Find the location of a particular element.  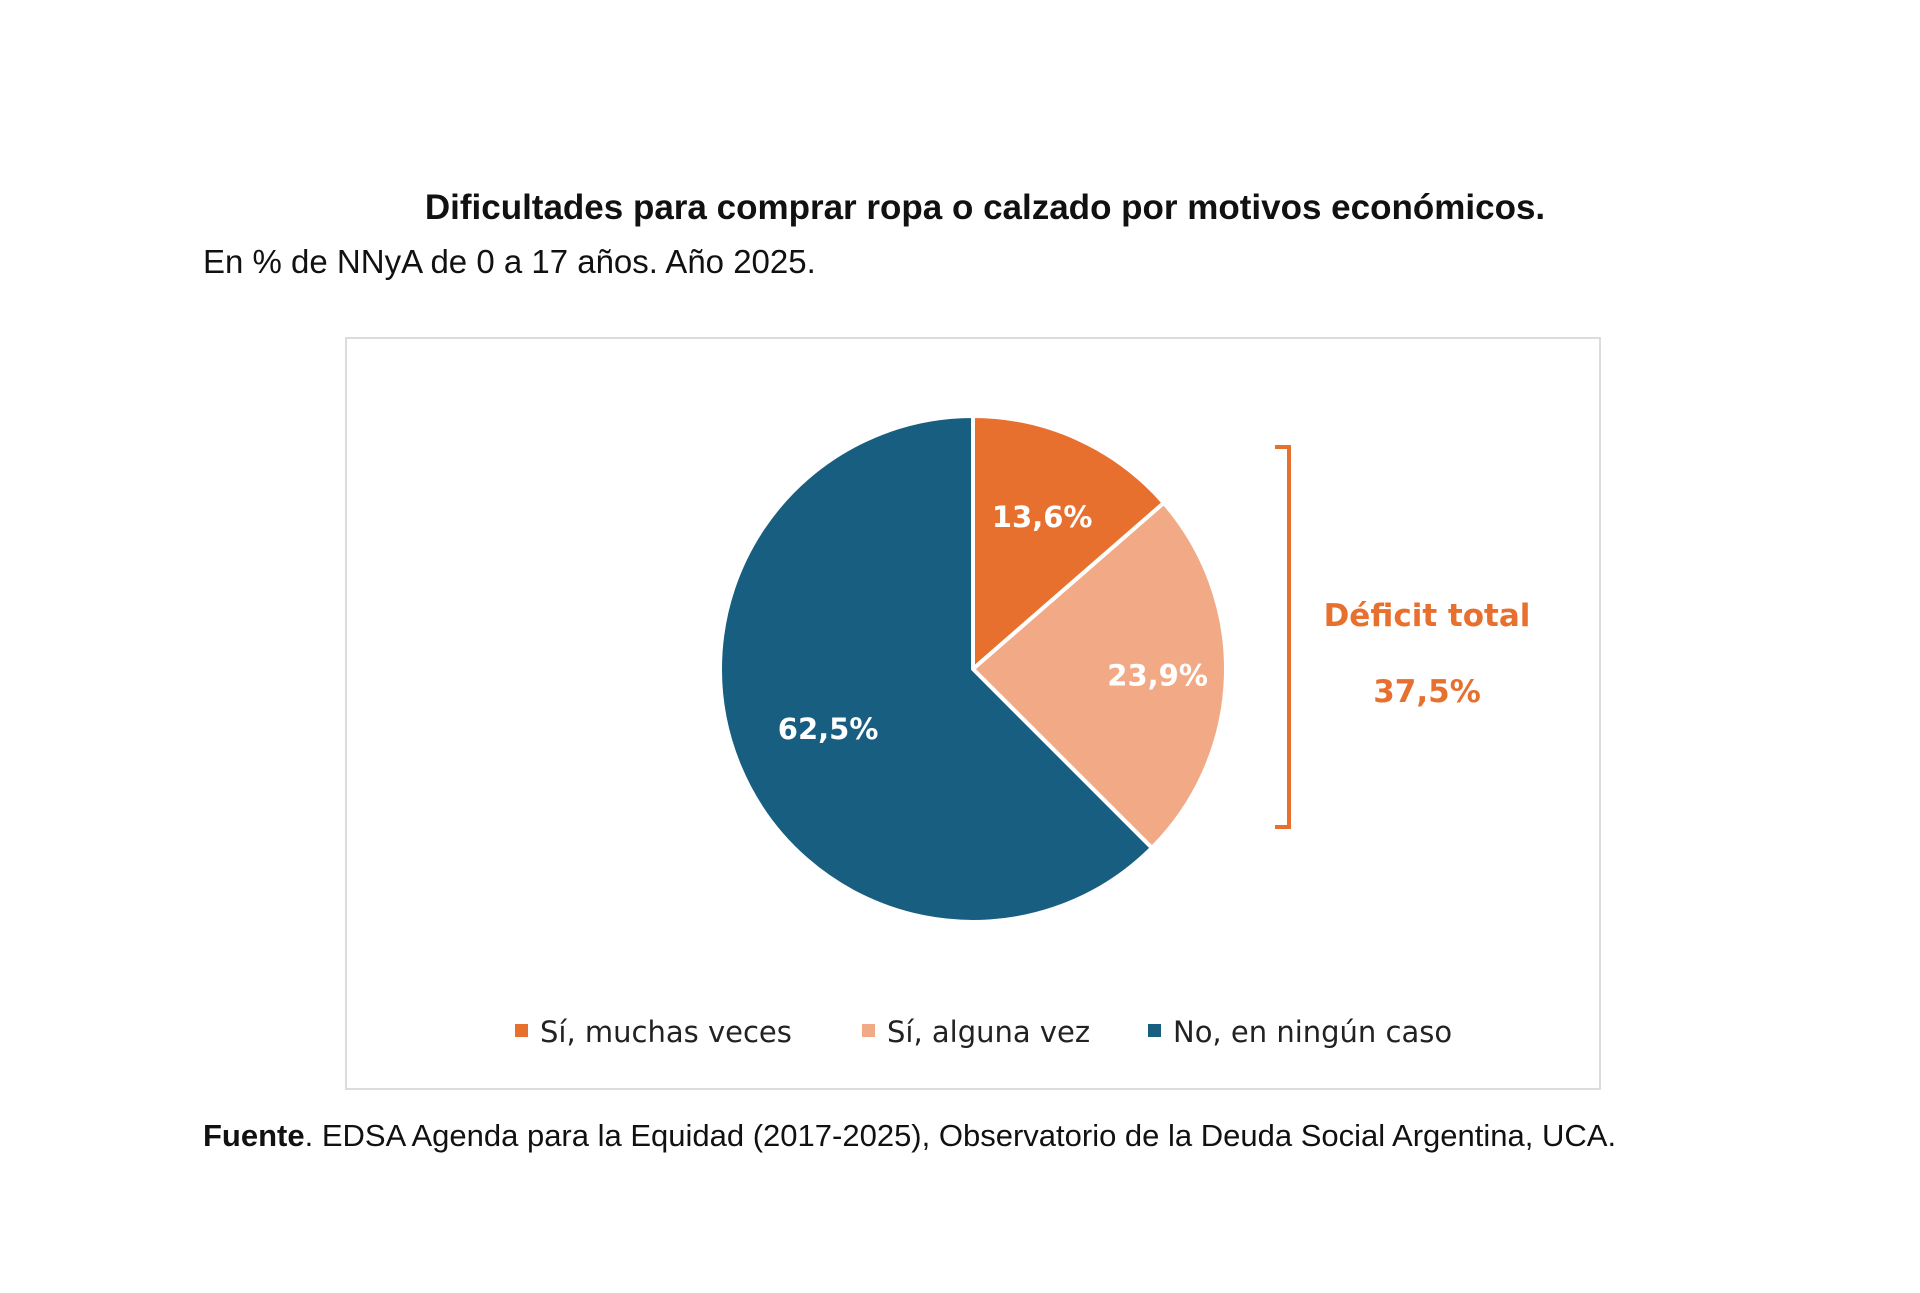

slice-label-si-muchas-veces: 13,6% is located at coordinates (1042, 517).